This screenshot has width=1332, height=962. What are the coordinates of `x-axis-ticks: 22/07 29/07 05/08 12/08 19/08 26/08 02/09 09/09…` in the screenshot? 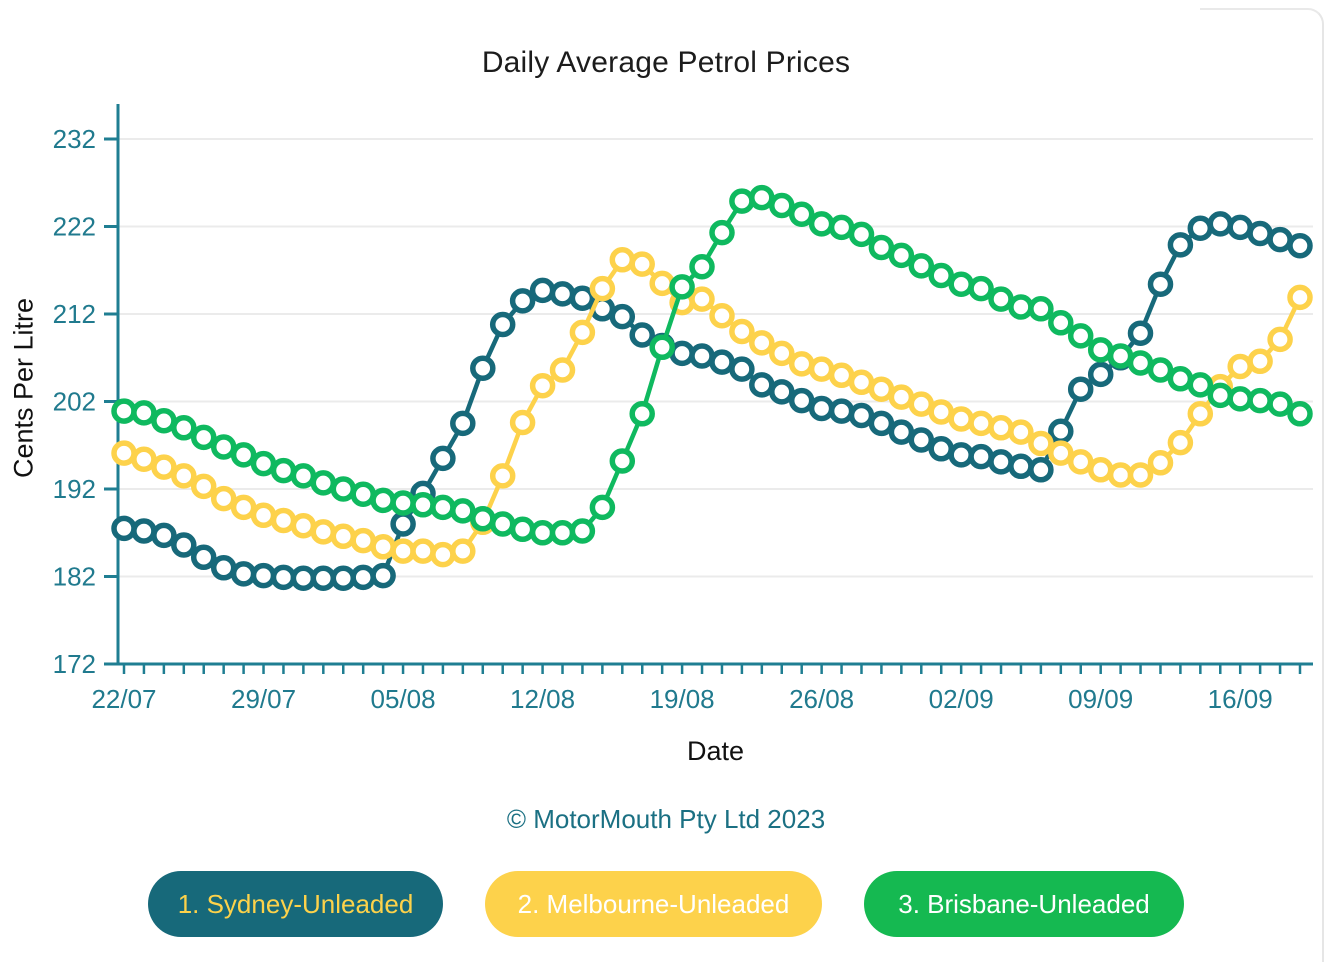 It's located at (696, 689).